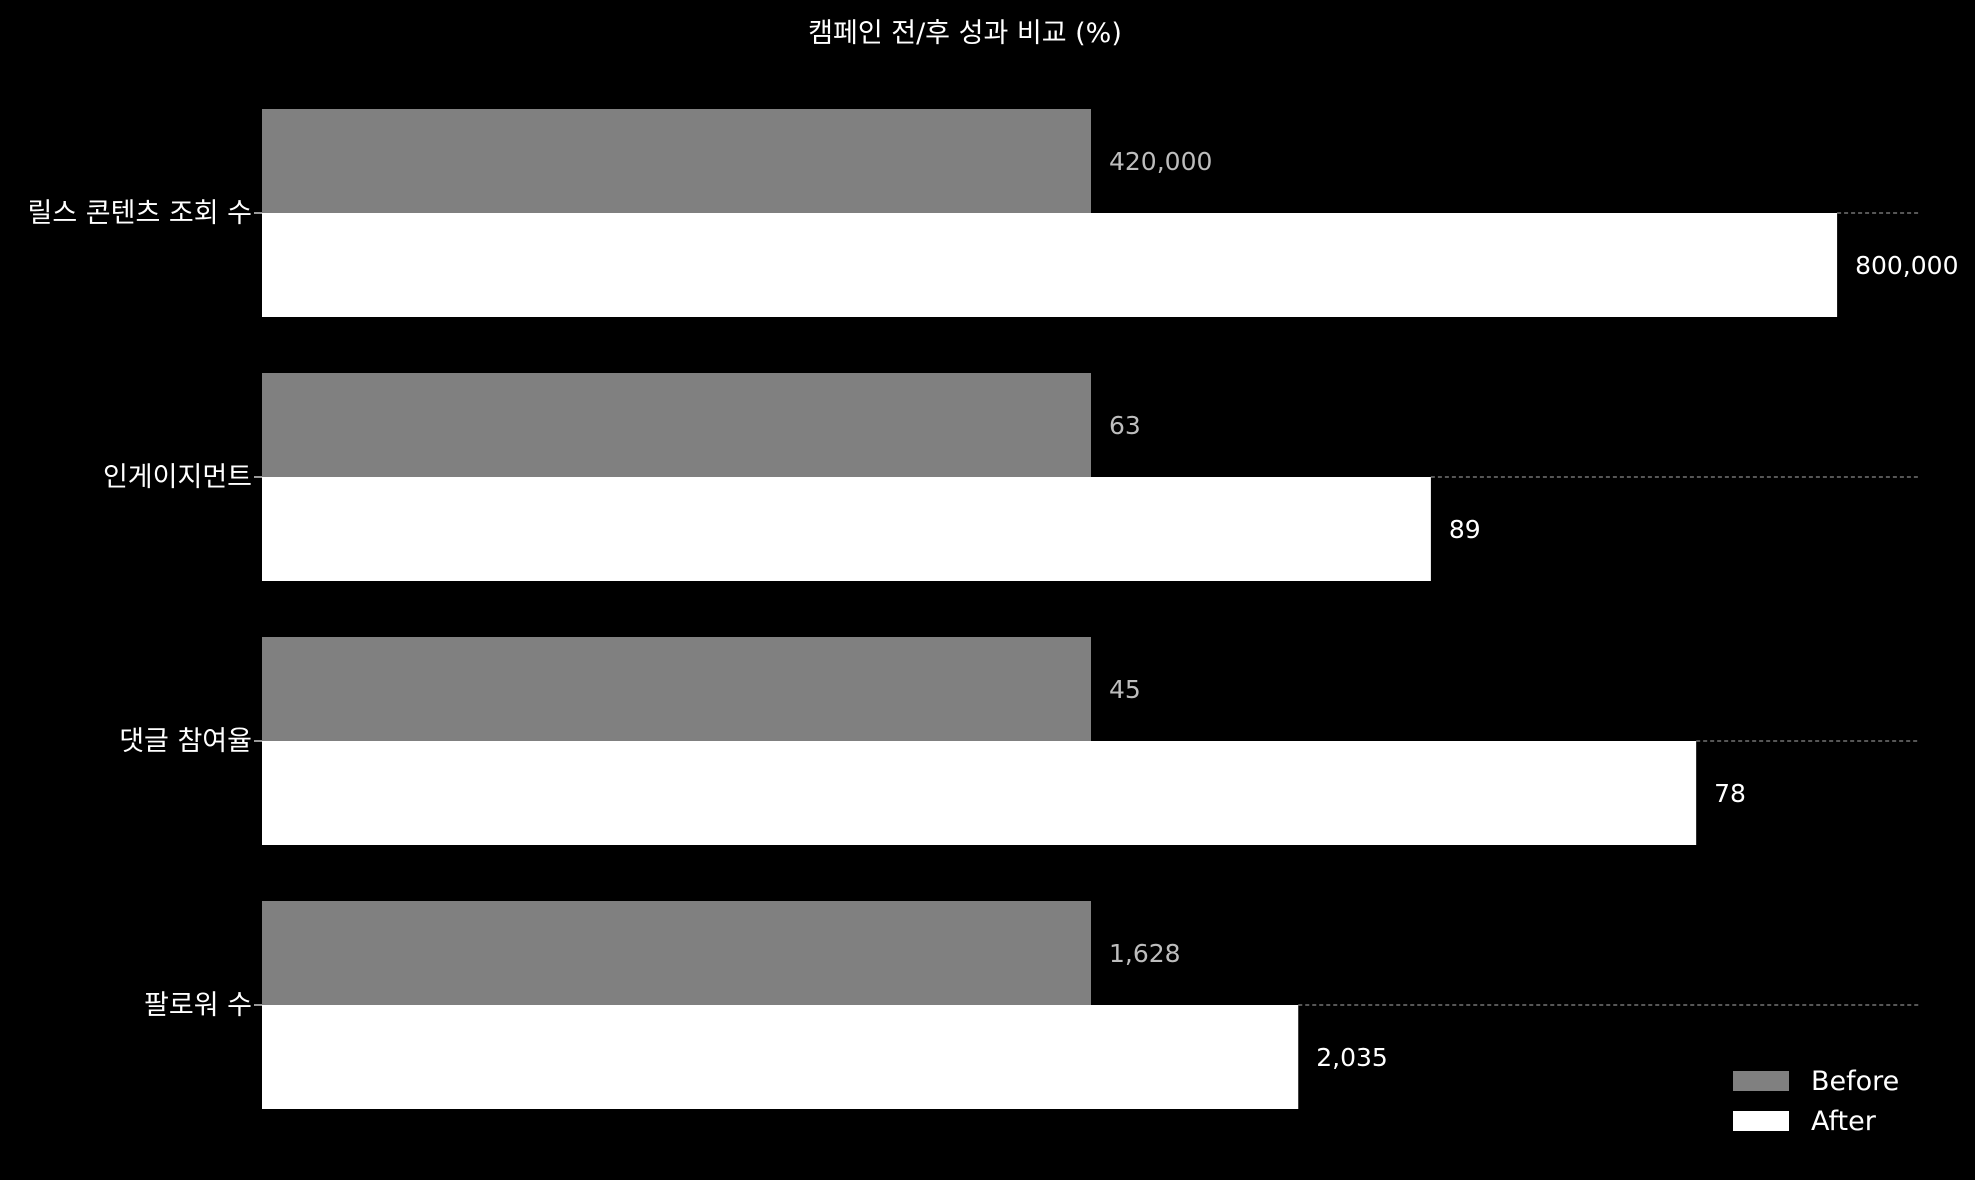 The height and width of the screenshot is (1180, 1975). Describe the element at coordinates (198, 1005) in the screenshot. I see `category-label-3: 팔로워 수` at that location.